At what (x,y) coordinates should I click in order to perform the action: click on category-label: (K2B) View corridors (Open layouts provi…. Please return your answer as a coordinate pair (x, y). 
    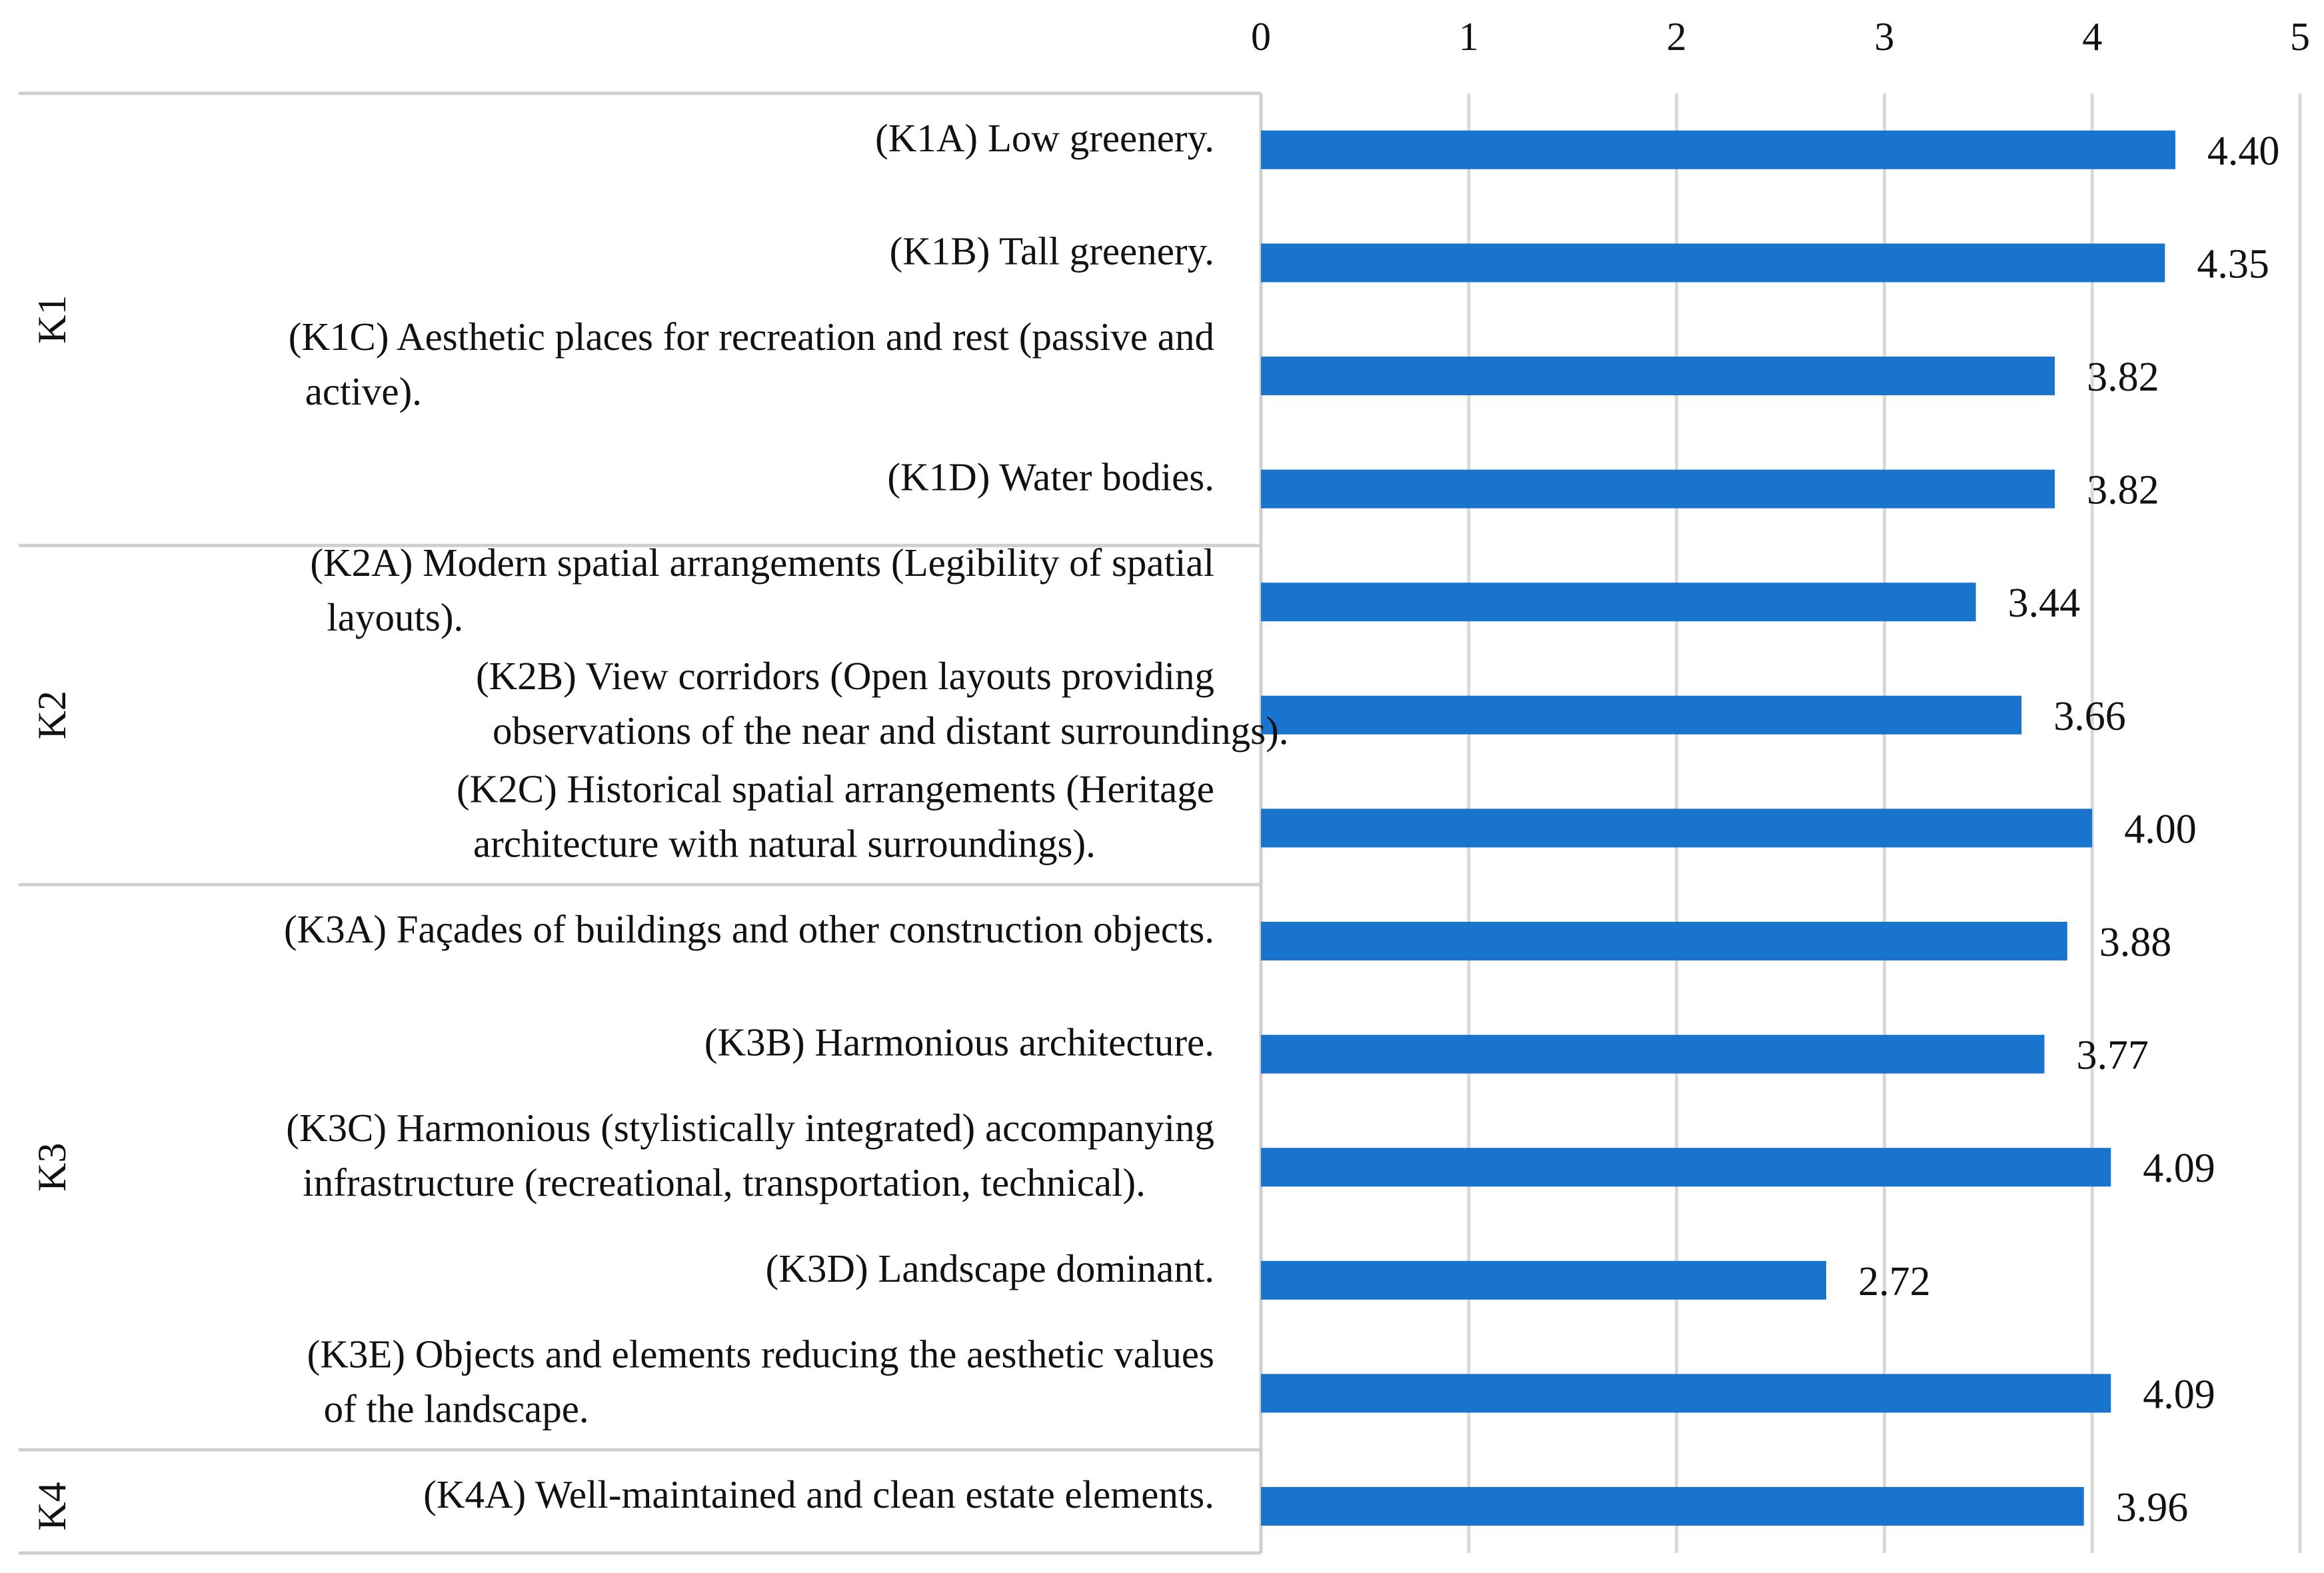
    Looking at the image, I should click on (845, 676).